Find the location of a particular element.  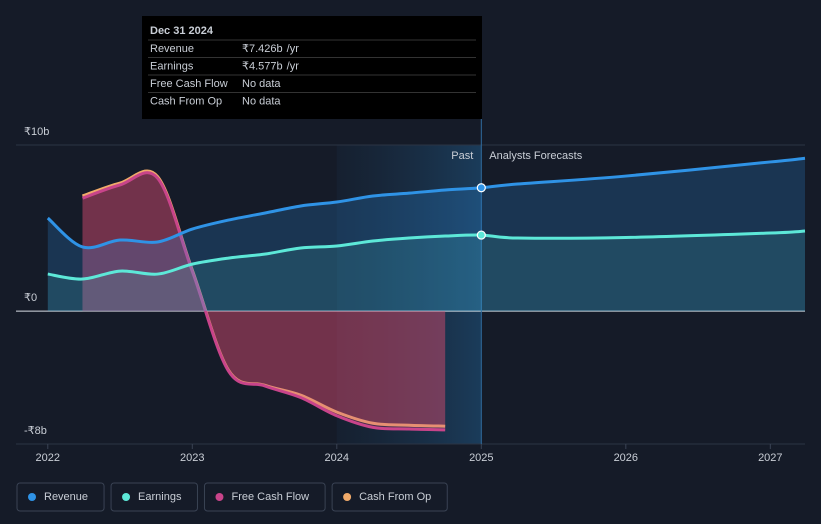

x-tick-label: 2023 is located at coordinates (192, 458).